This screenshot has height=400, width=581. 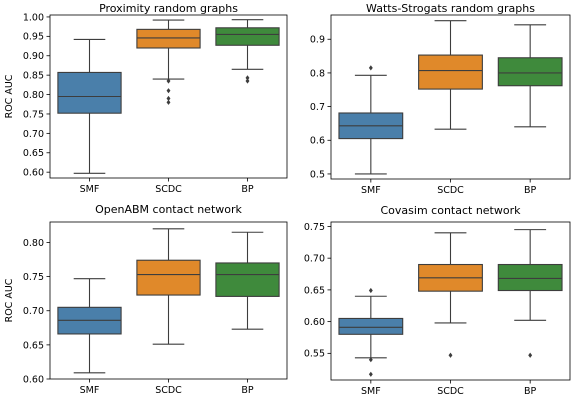 What do you see at coordinates (314, 354) in the screenshot?
I see `y-tick-label: 0.55` at bounding box center [314, 354].